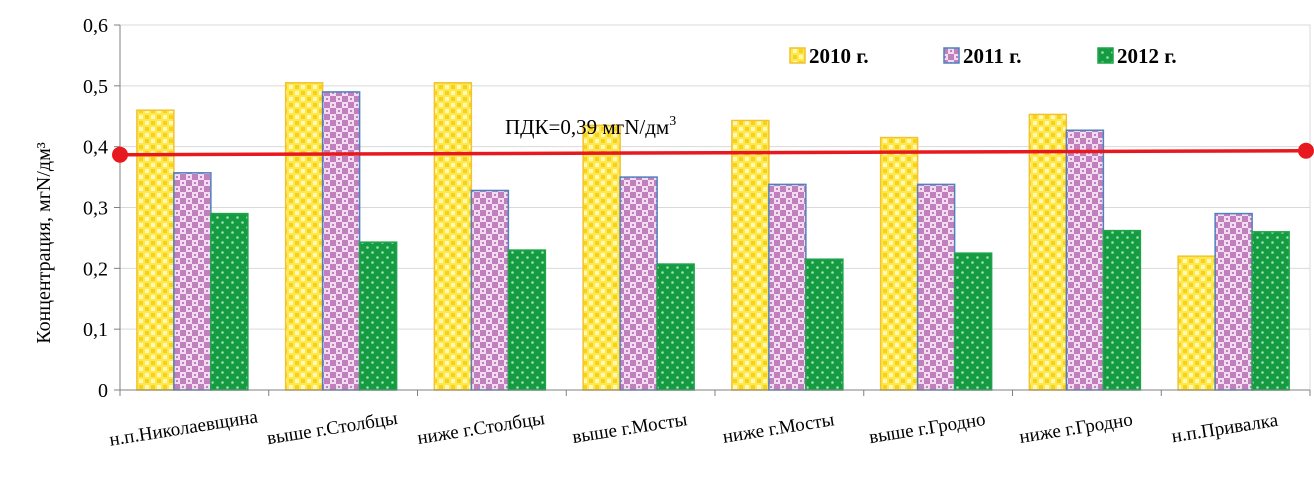 This screenshot has height=479, width=1314. Describe the element at coordinates (44, 242) in the screenshot. I see `y-axis-title: Концентрация, мгN/дм³` at that location.